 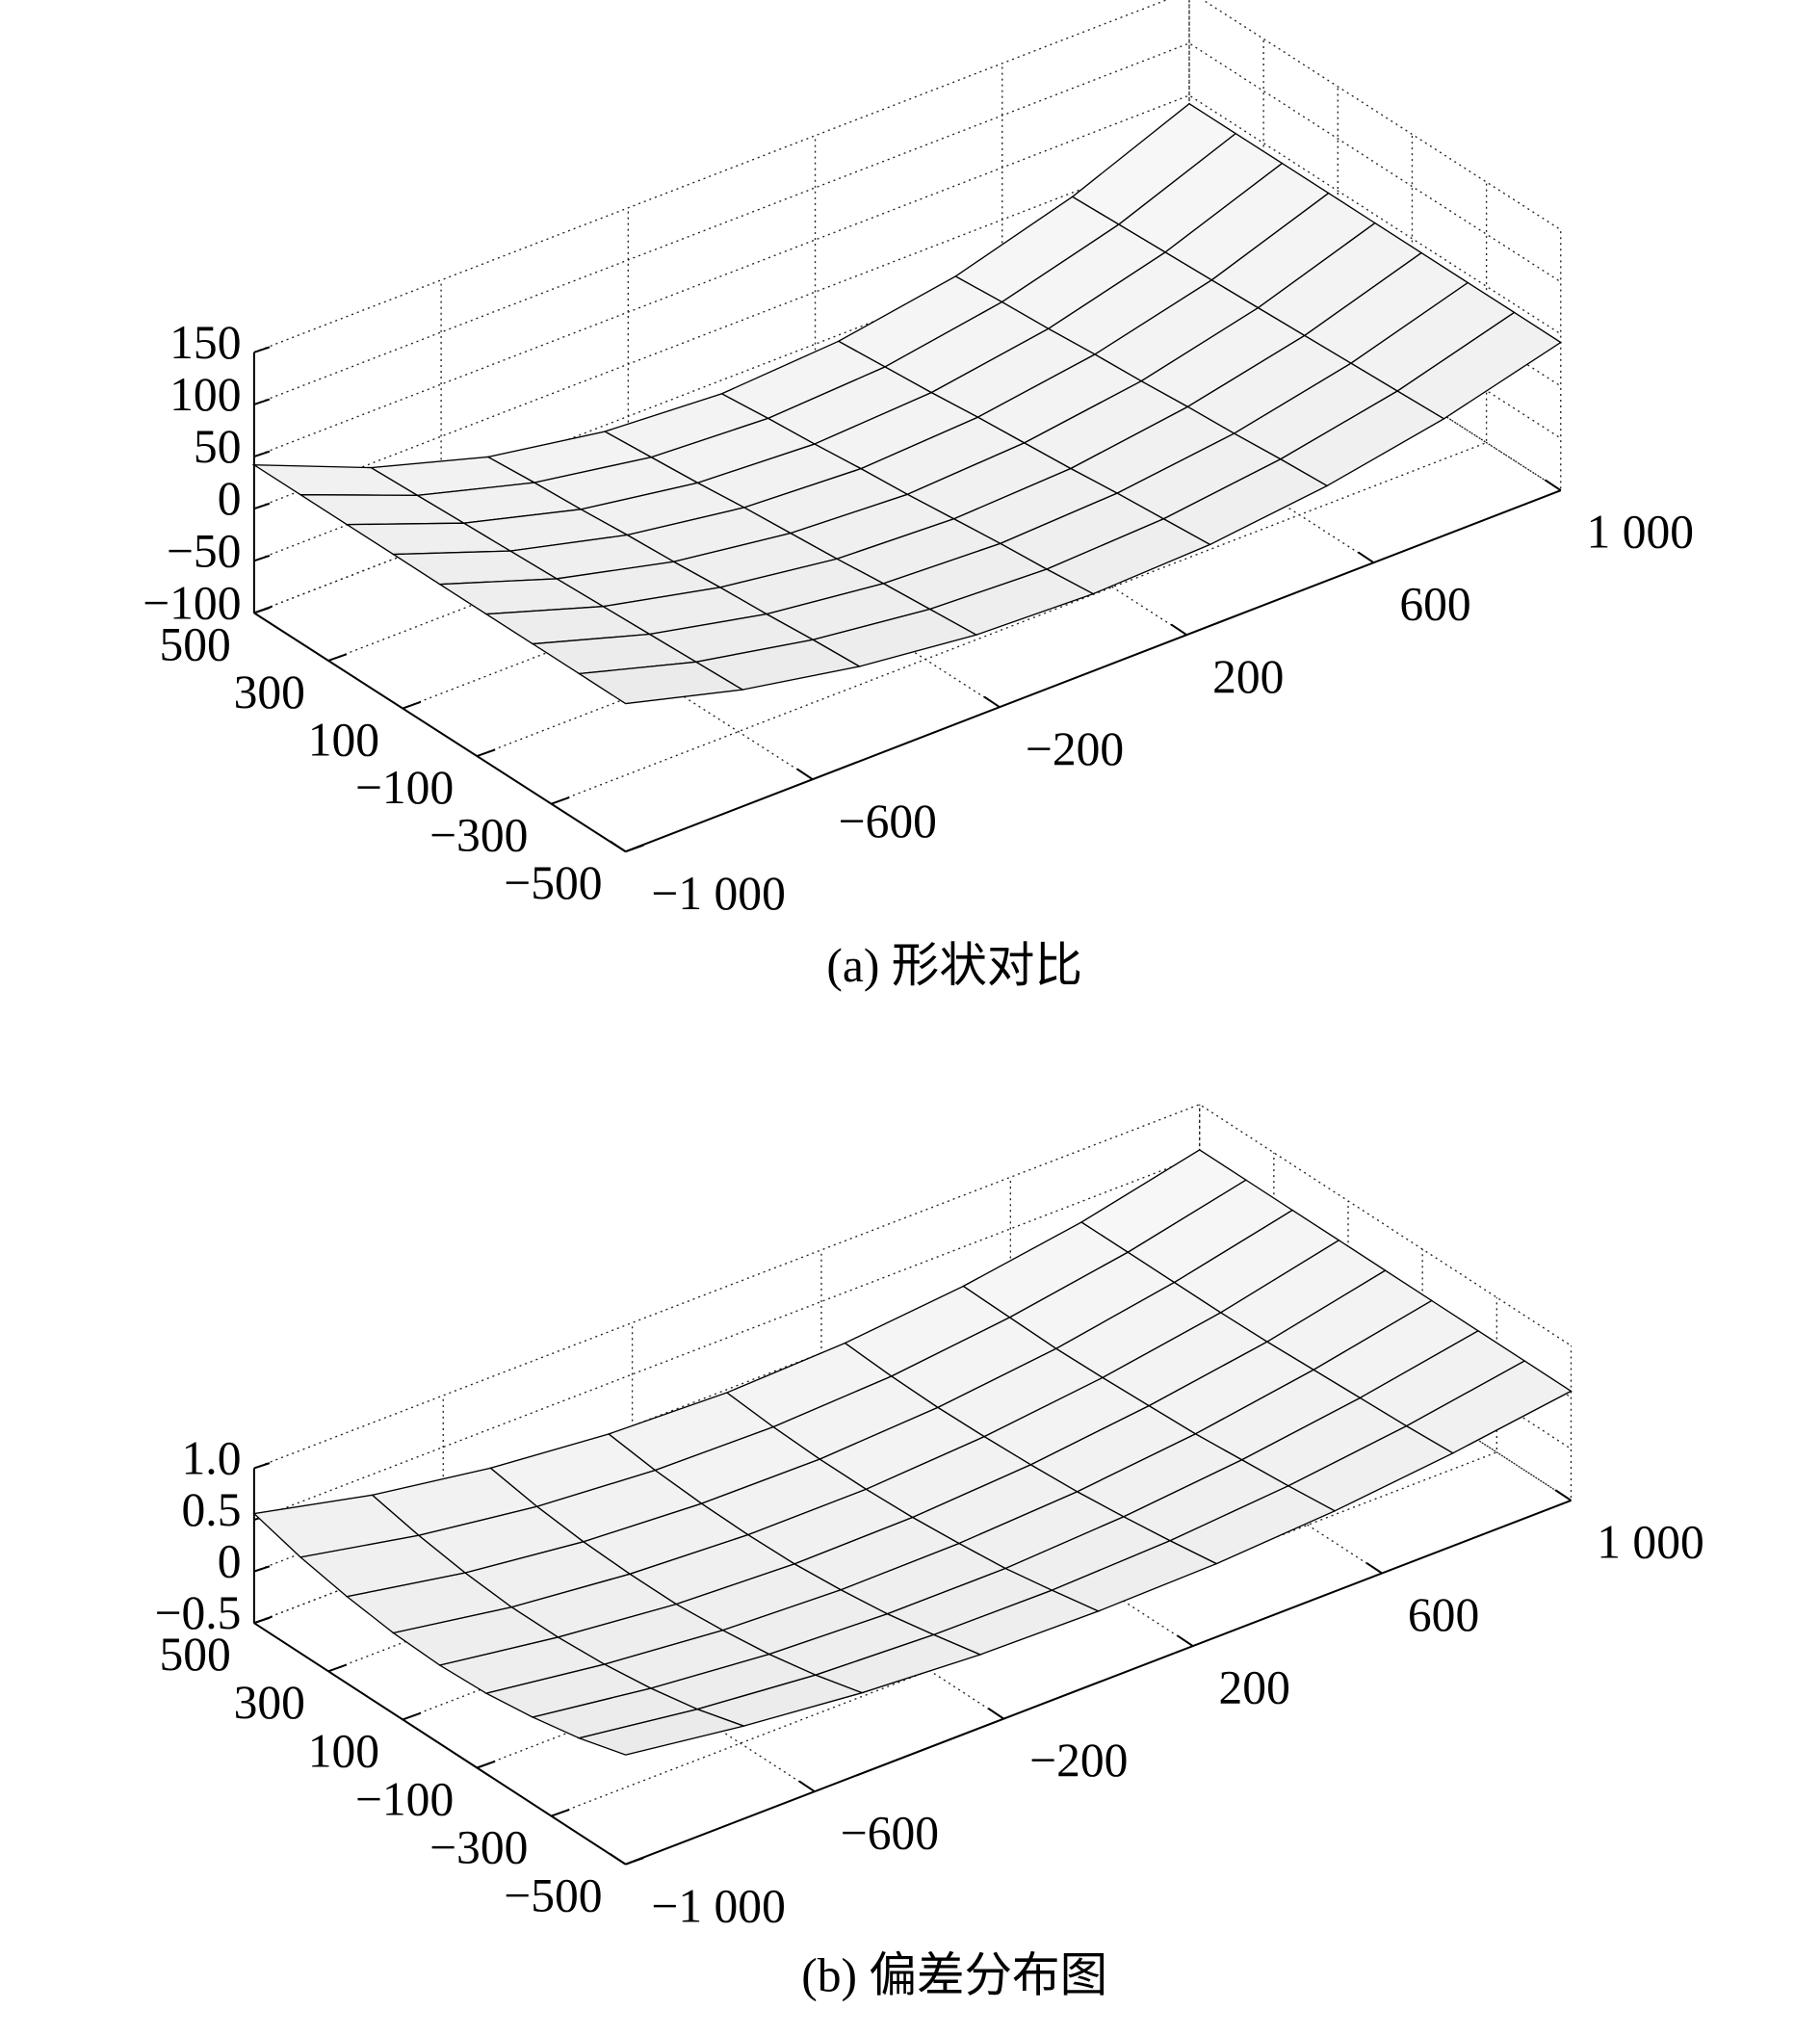 What do you see at coordinates (205, 343) in the screenshot?
I see `z-tick-label: 150` at bounding box center [205, 343].